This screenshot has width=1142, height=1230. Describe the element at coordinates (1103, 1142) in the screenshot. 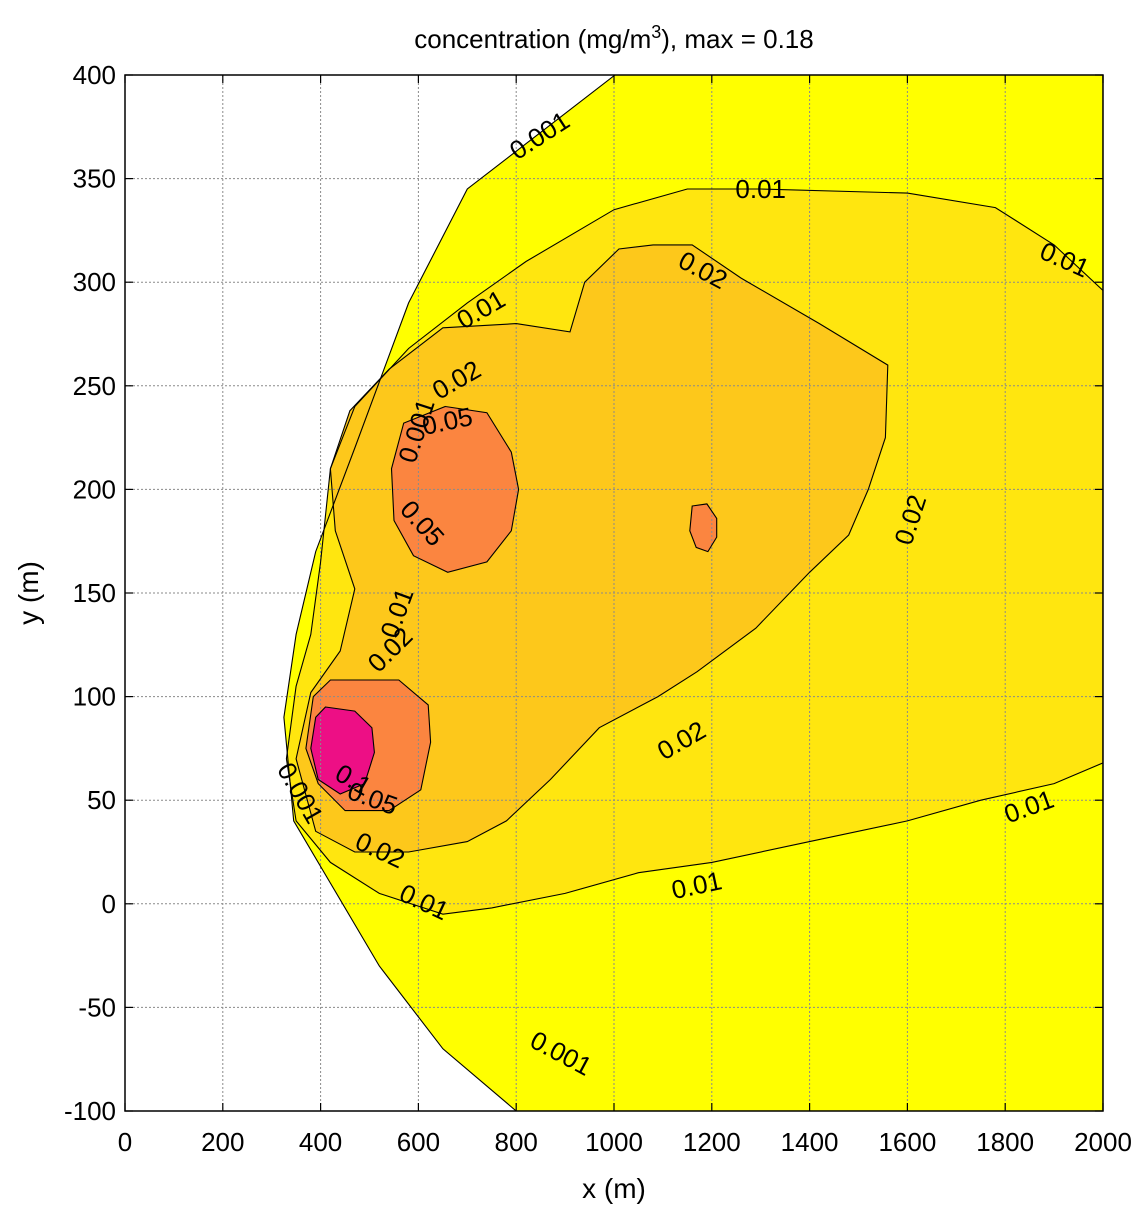

I see `x-tick-label: 2000` at that location.